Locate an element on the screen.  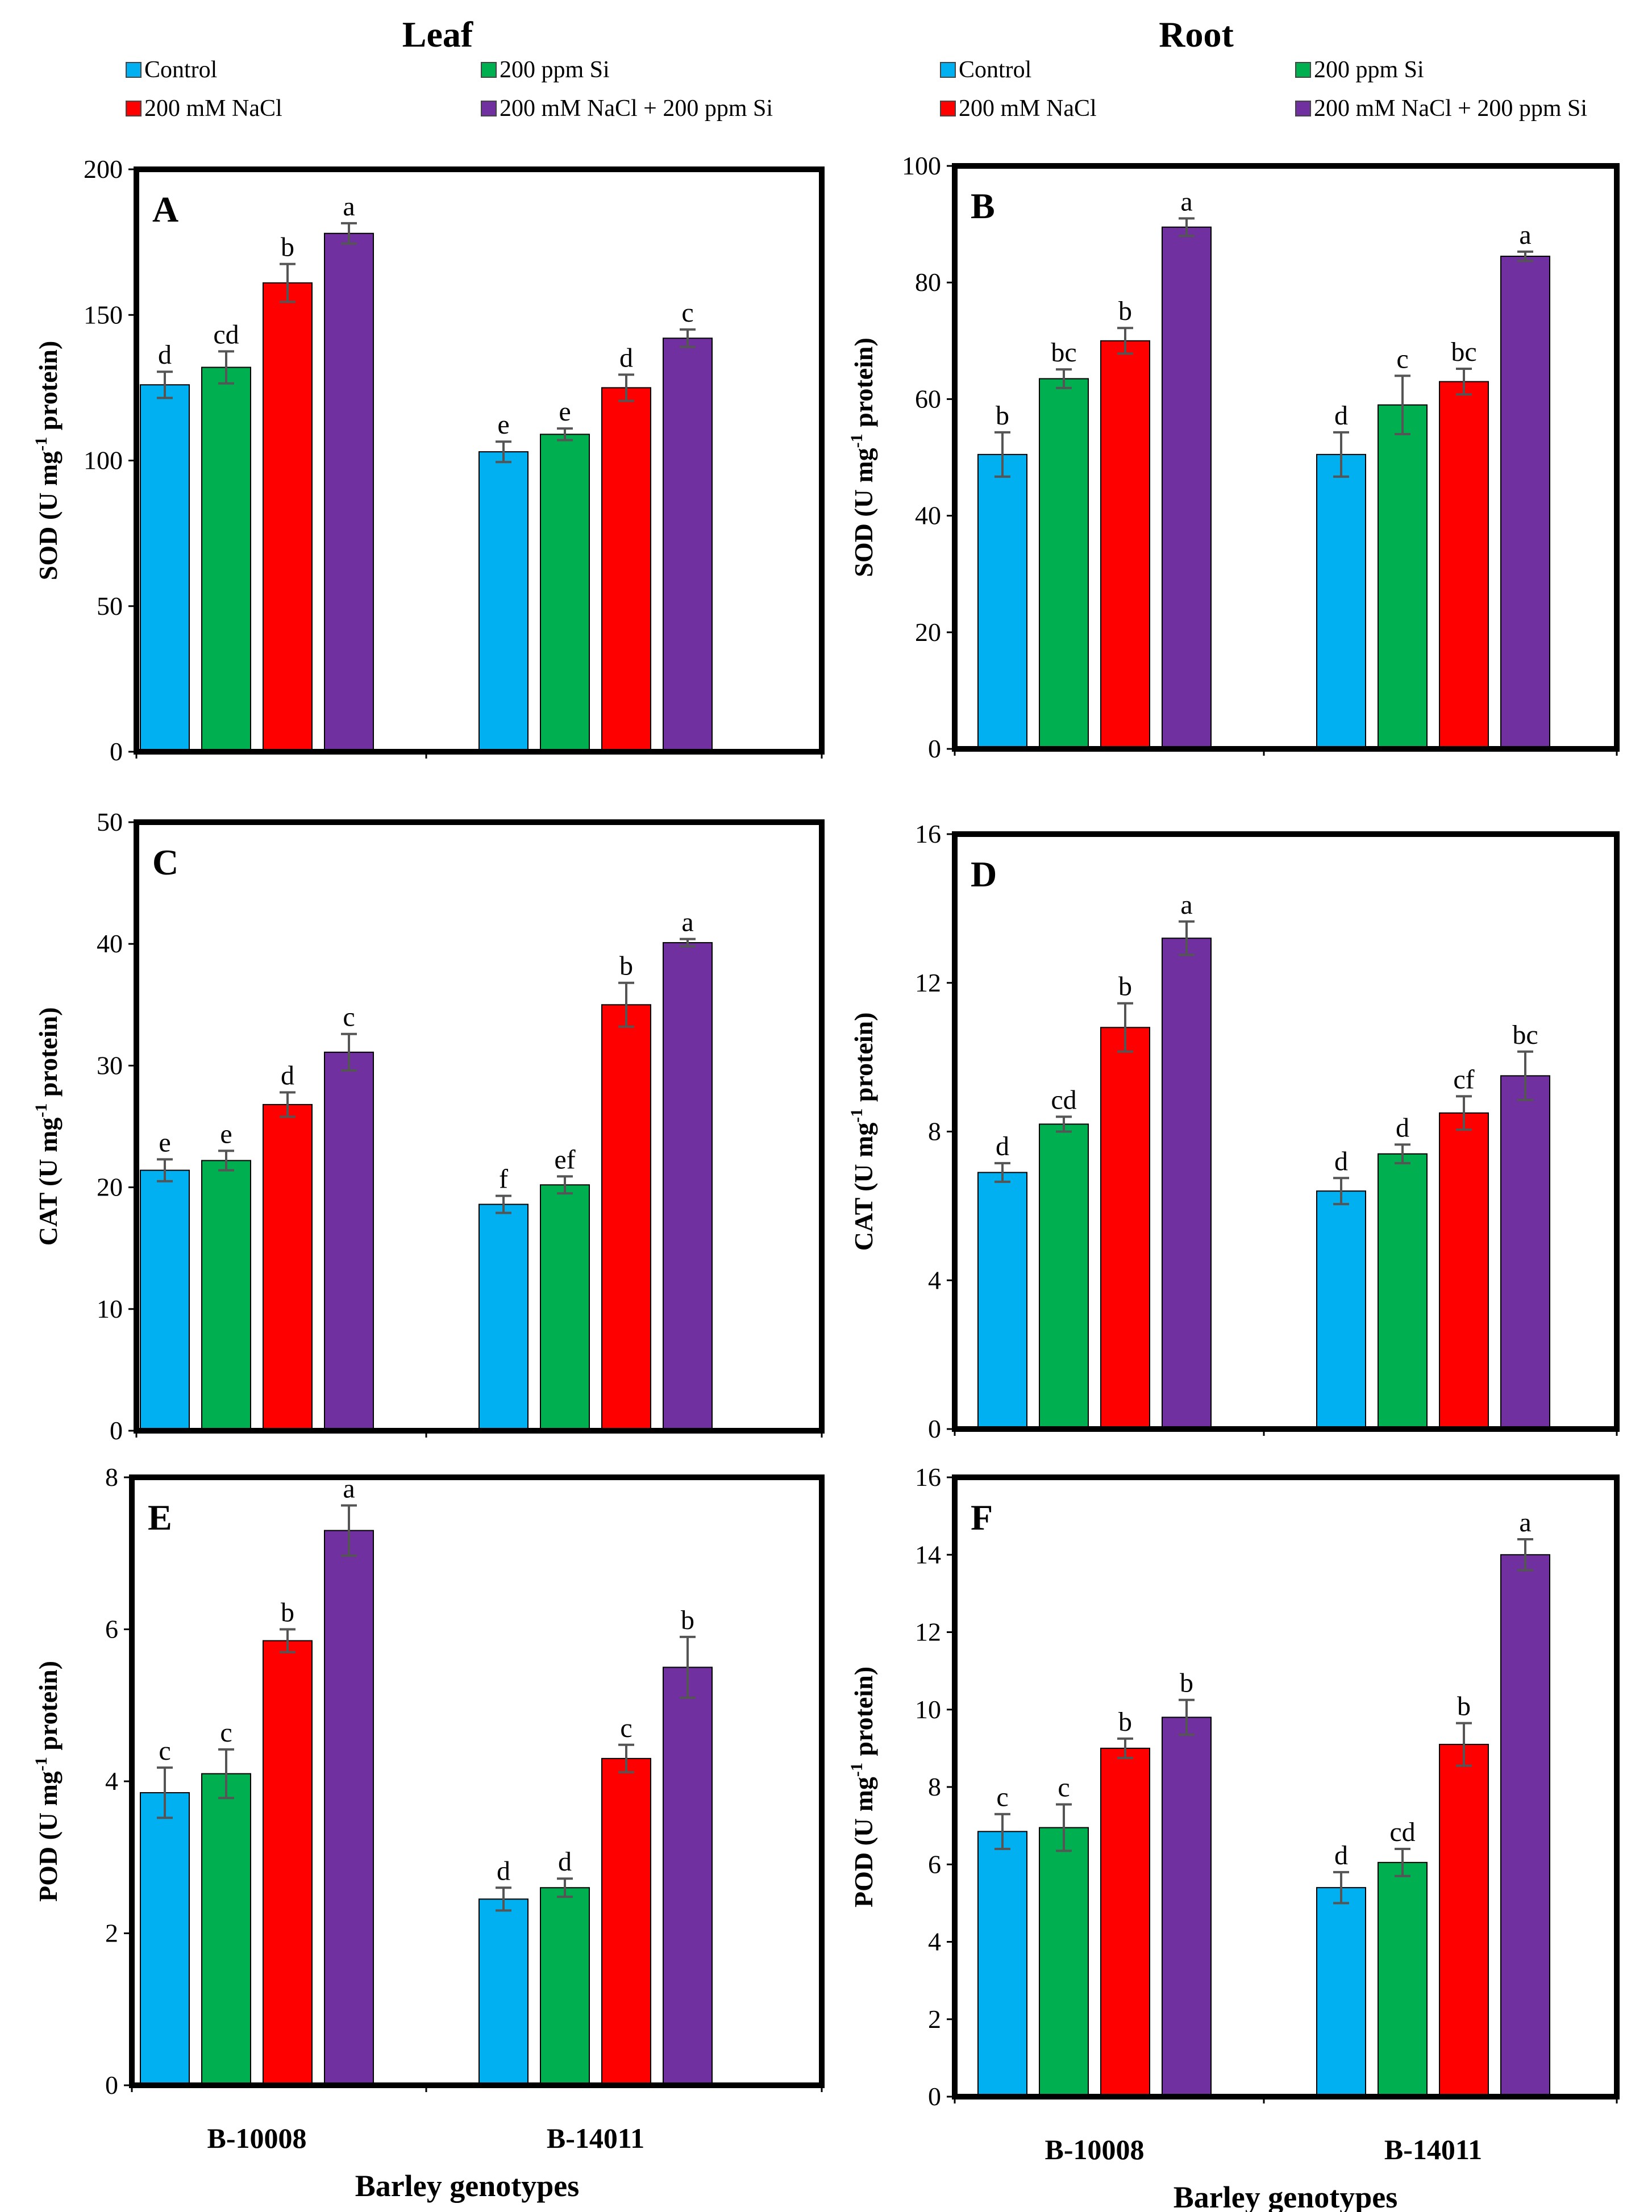
y-tick-label: 50 is located at coordinates (110, 605).